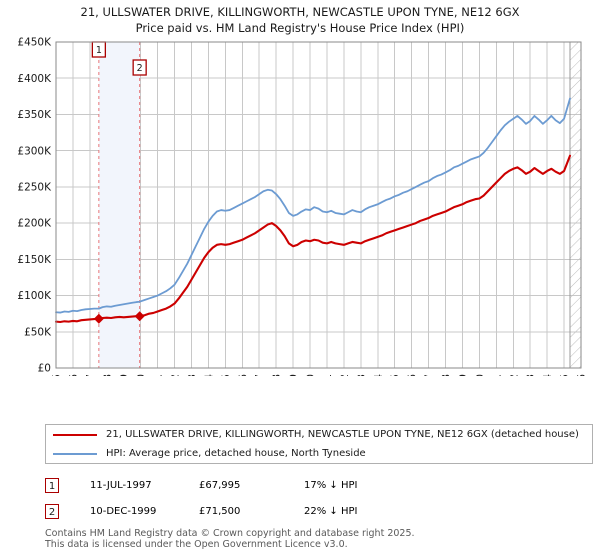 The height and width of the screenshot is (560, 600). What do you see at coordinates (497, 375) in the screenshot?
I see `x-axis-tick-label: 2021` at bounding box center [497, 375].